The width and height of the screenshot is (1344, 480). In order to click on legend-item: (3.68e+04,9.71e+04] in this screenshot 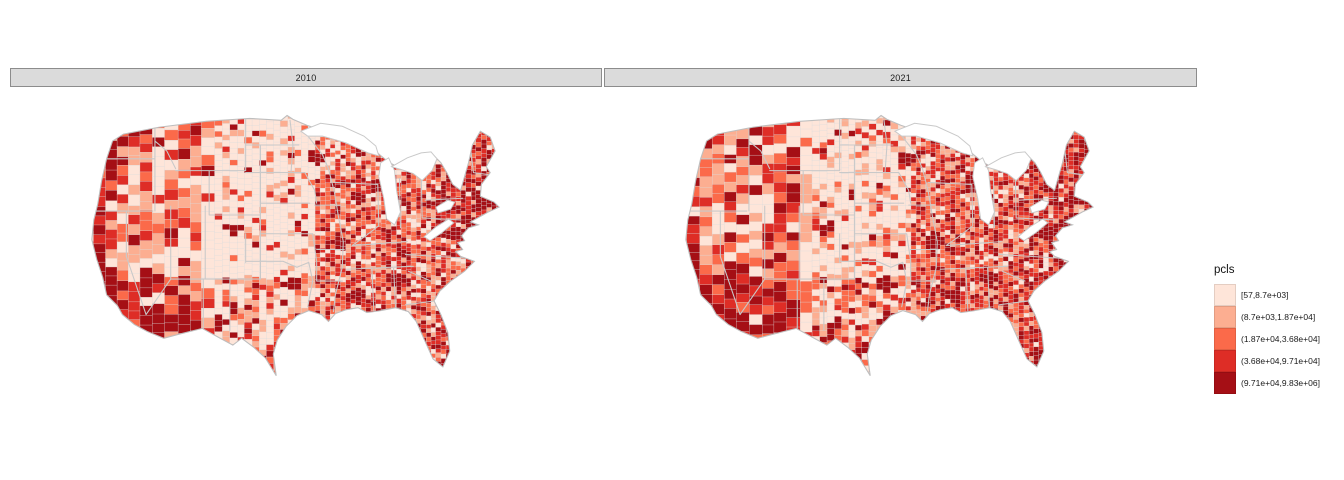, I will do `click(1267, 361)`.